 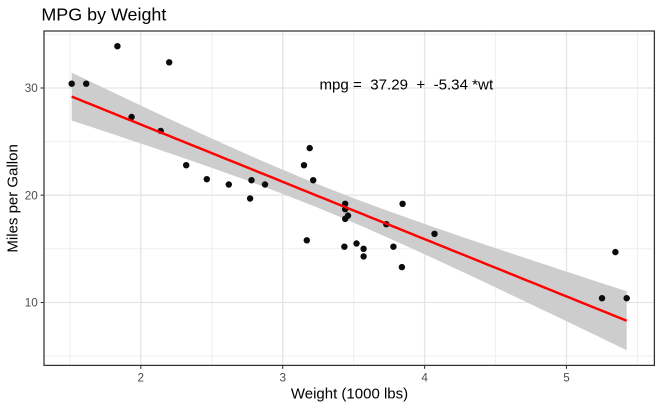 I want to click on svg-text: 10, so click(x=32, y=303).